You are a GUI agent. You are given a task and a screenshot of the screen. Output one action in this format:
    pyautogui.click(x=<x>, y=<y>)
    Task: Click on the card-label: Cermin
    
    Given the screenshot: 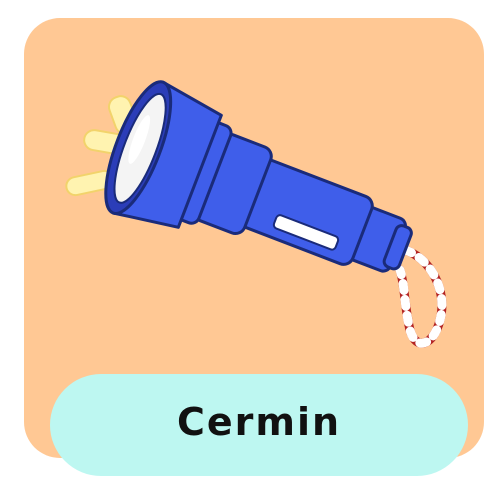 What is the action you would take?
    pyautogui.click(x=259, y=422)
    